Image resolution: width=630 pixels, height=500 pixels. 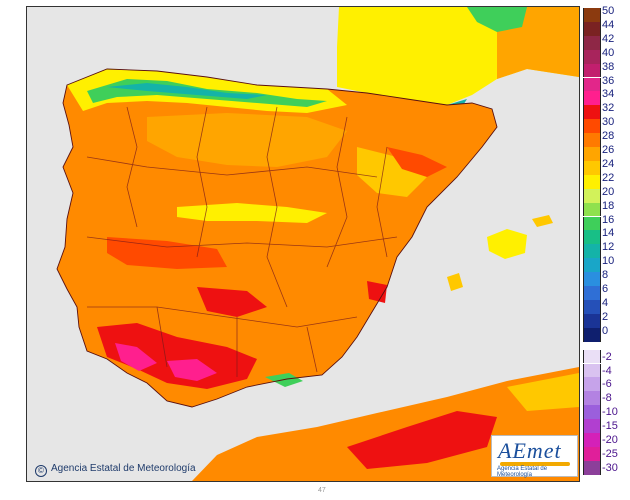 I want to click on legend-label: -20, so click(x=610, y=440).